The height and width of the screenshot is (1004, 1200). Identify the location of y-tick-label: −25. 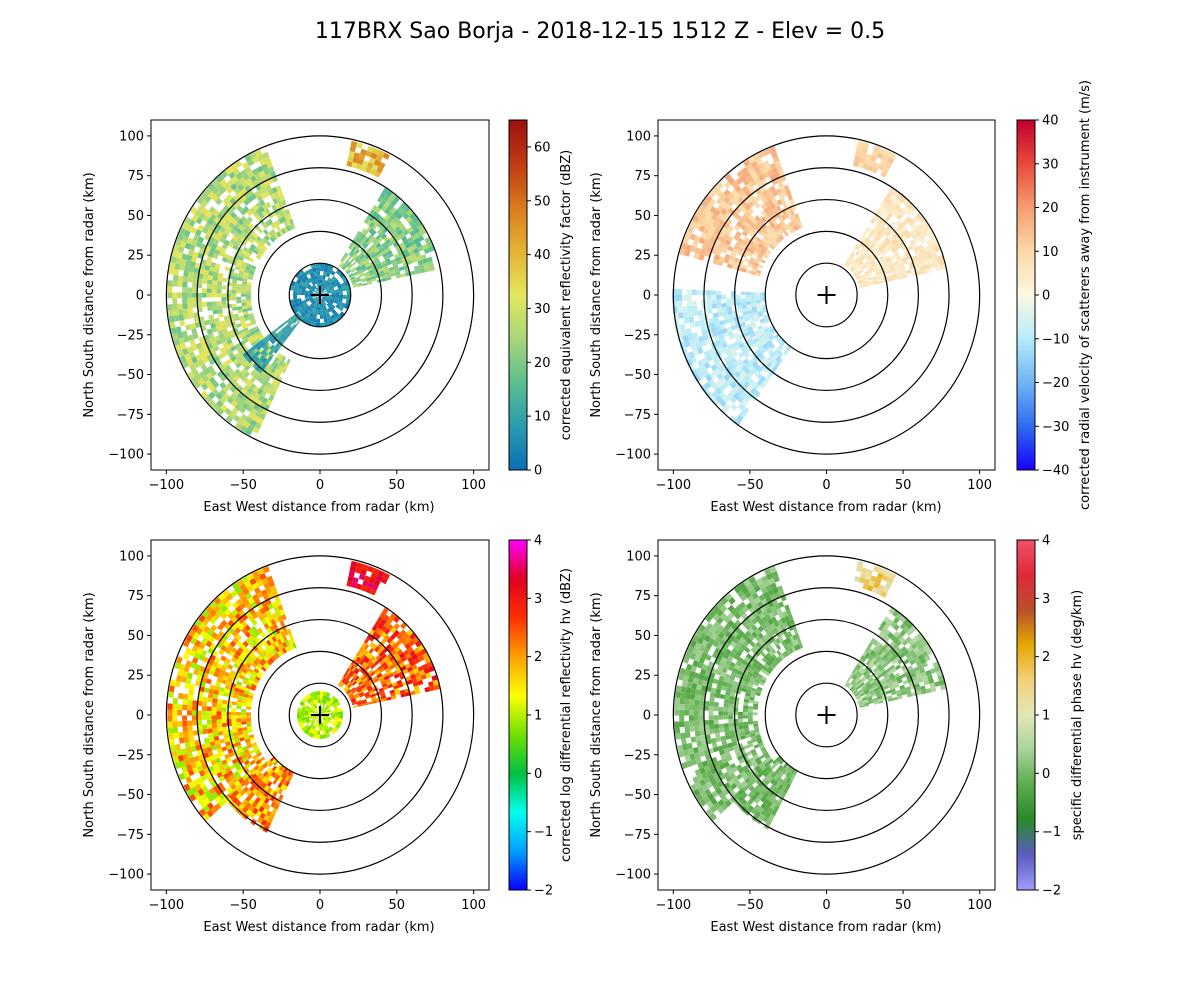
(130, 335).